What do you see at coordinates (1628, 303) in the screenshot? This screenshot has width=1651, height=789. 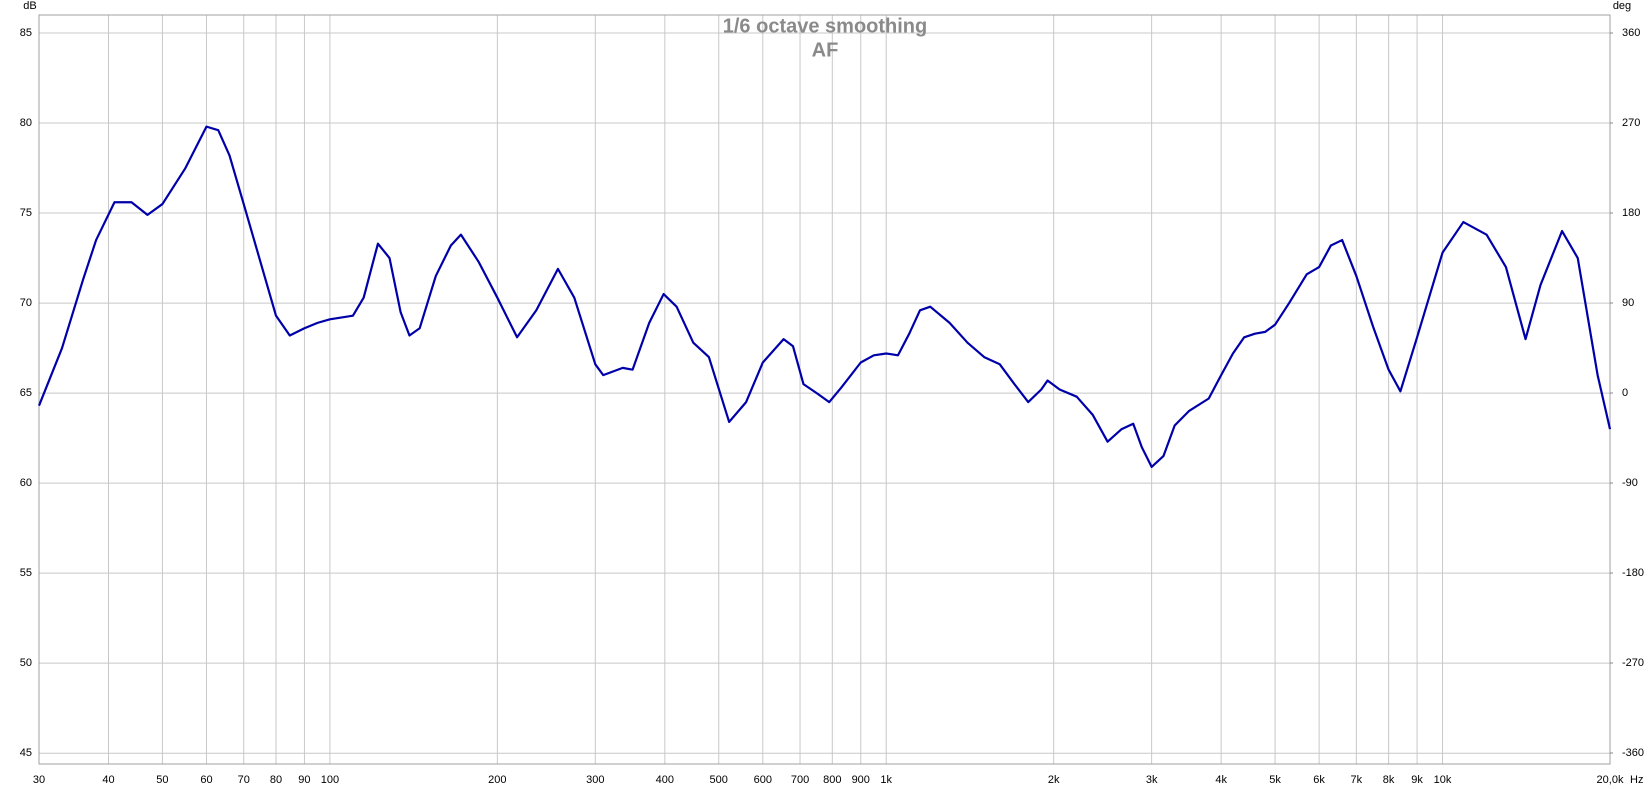 I see `y2-tick-label: 90` at bounding box center [1628, 303].